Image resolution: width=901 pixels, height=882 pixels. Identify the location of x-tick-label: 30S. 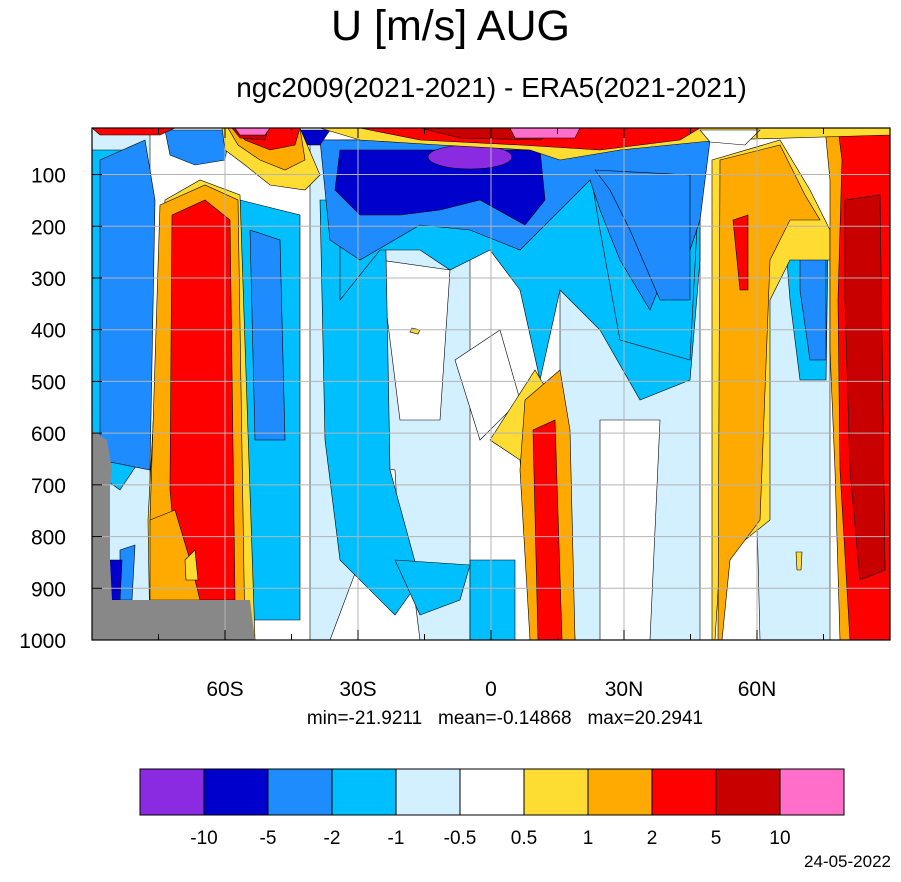
(357, 689).